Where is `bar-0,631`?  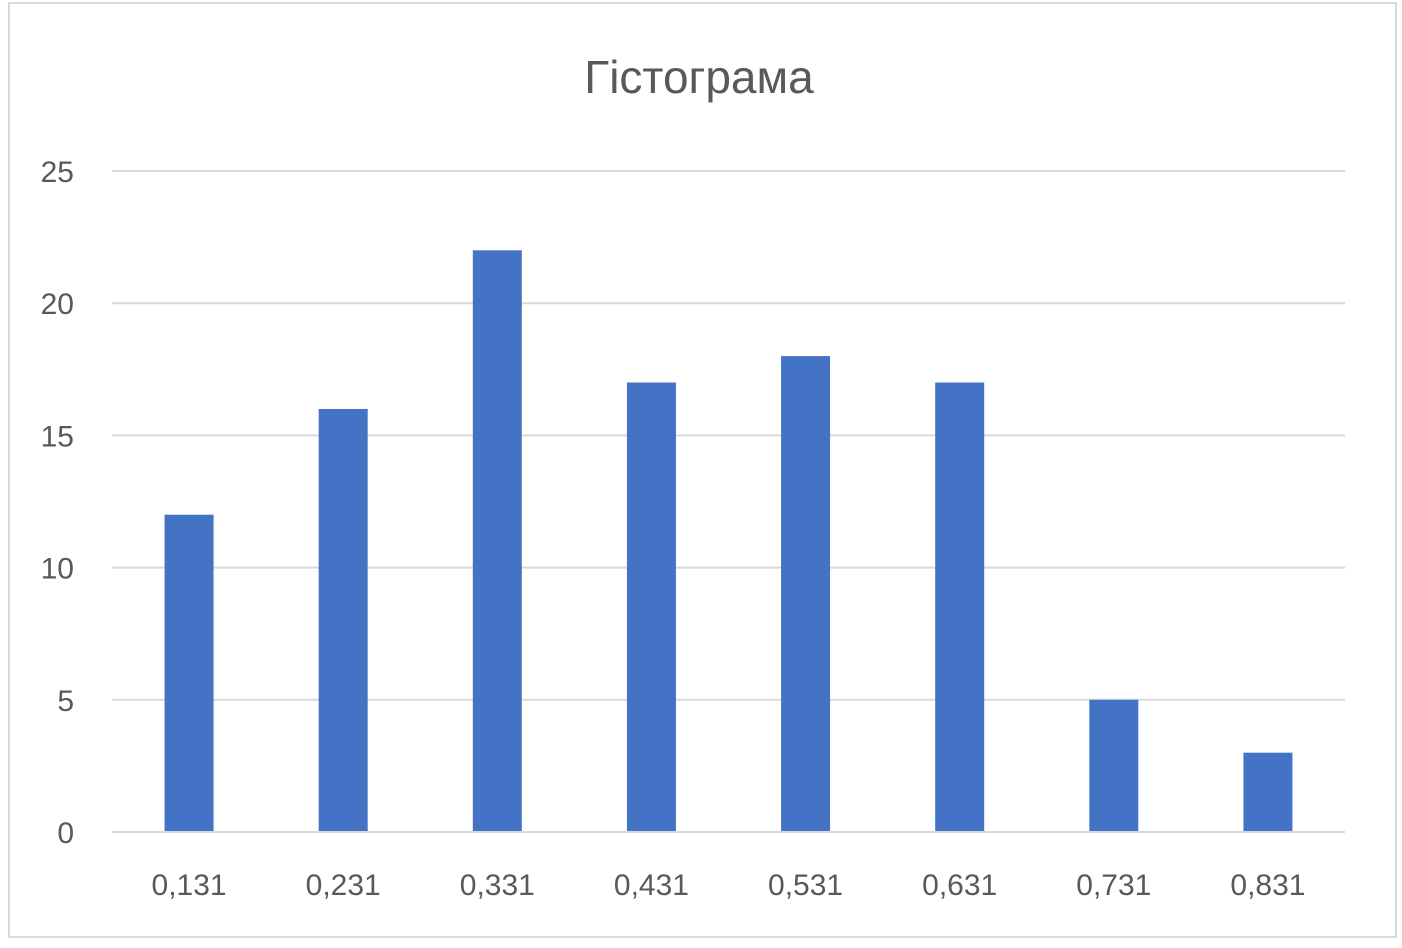
bar-0,631 is located at coordinates (960, 607).